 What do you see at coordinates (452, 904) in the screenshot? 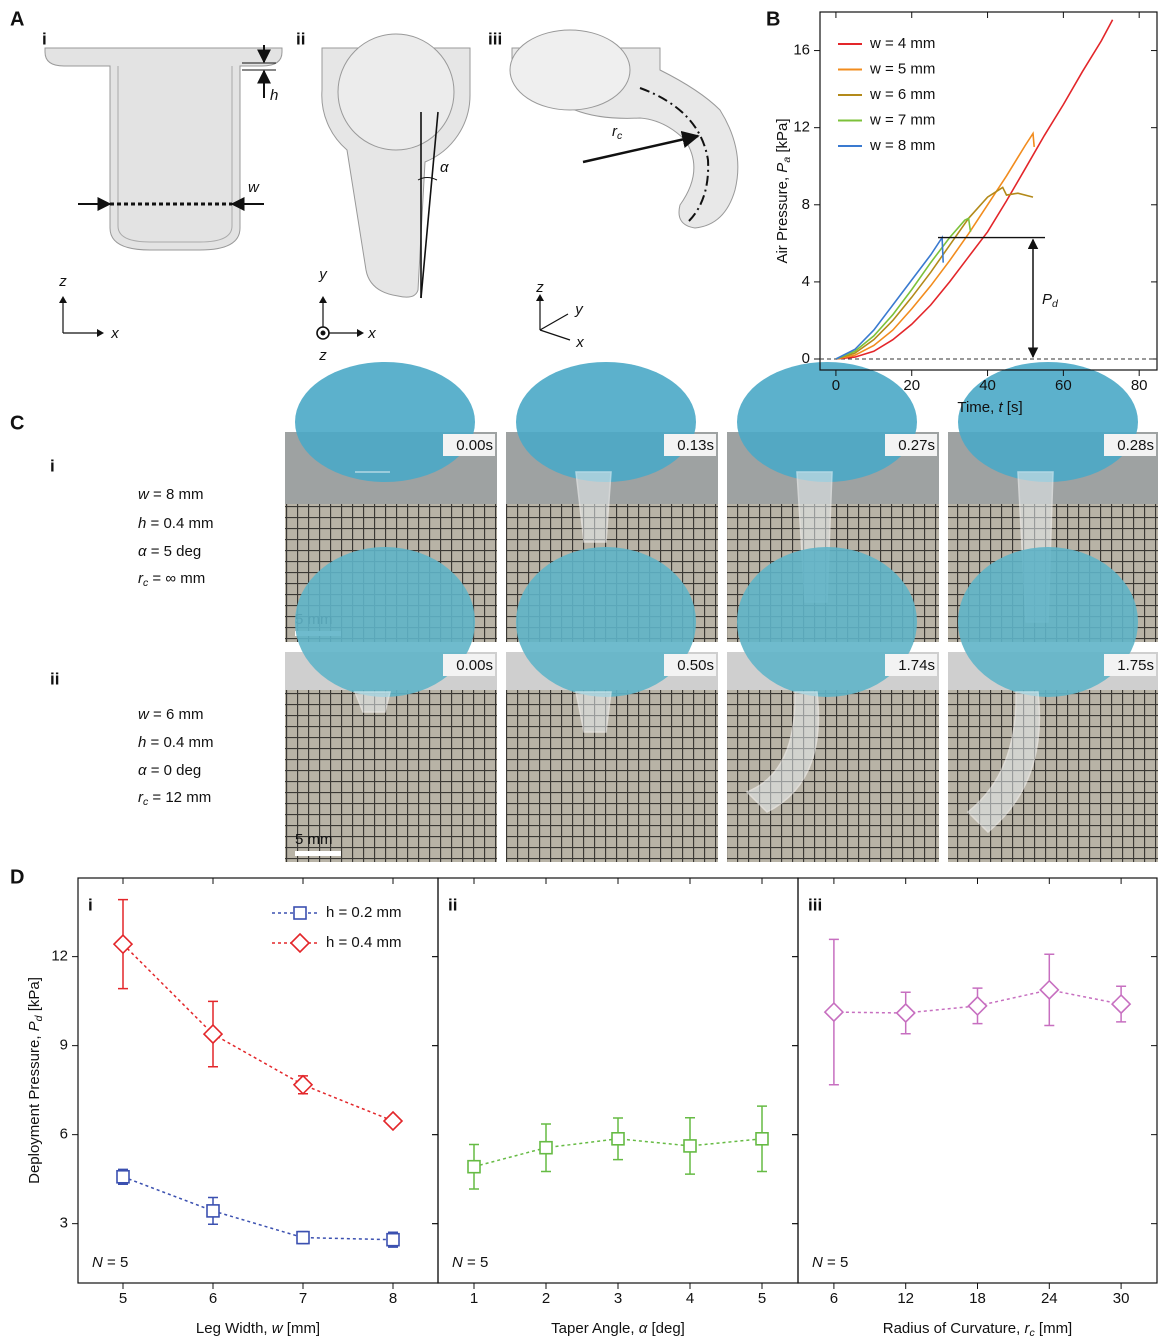
I see `sub-label: ii` at bounding box center [452, 904].